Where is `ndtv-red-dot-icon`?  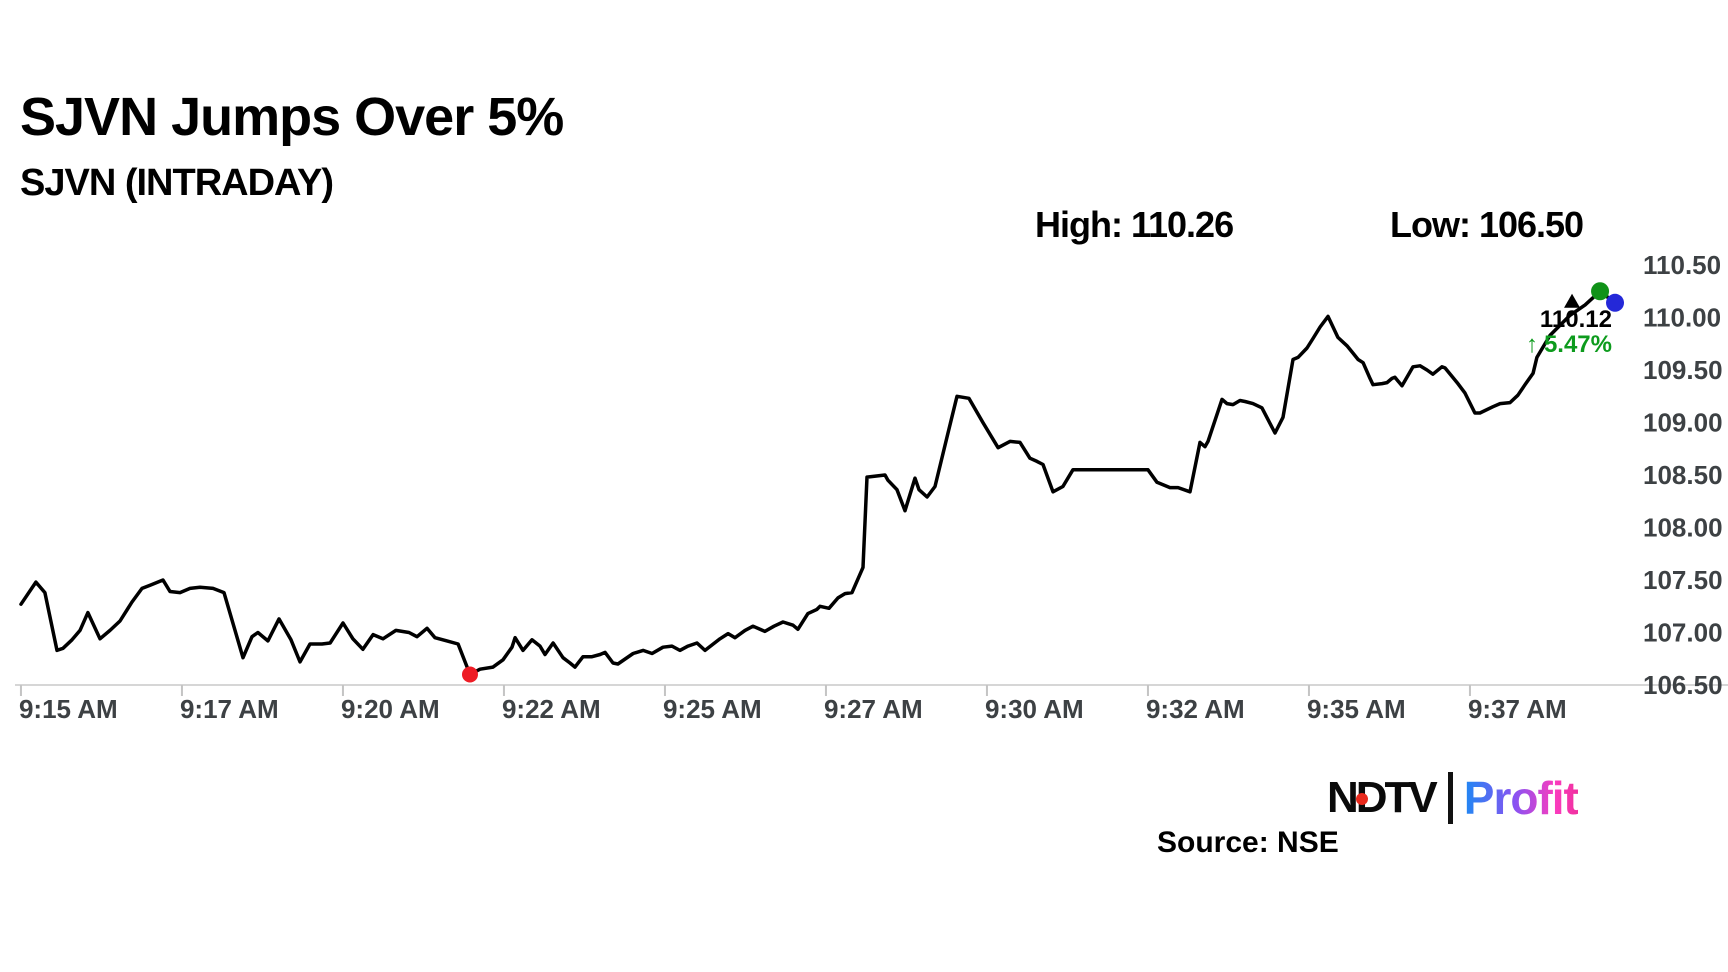 ndtv-red-dot-icon is located at coordinates (1362, 799).